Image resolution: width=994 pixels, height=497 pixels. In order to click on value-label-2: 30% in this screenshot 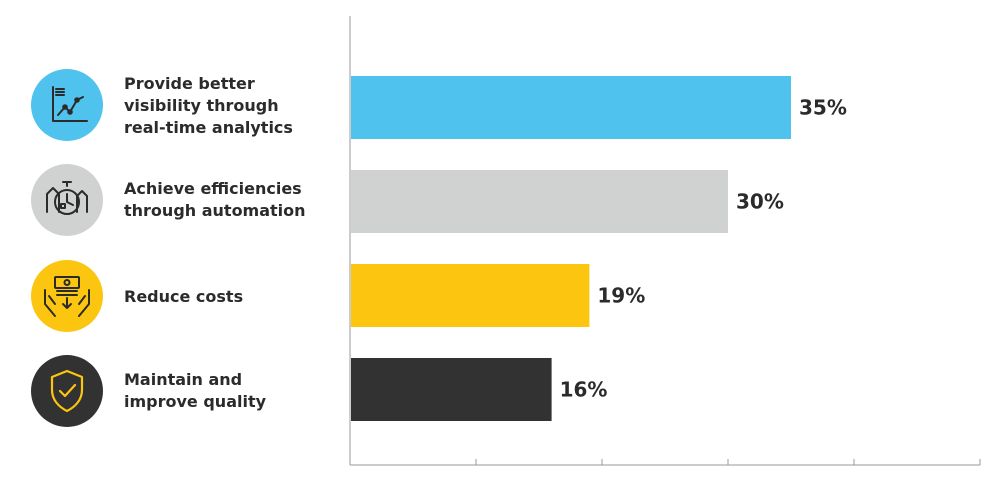, I will do `click(760, 202)`.